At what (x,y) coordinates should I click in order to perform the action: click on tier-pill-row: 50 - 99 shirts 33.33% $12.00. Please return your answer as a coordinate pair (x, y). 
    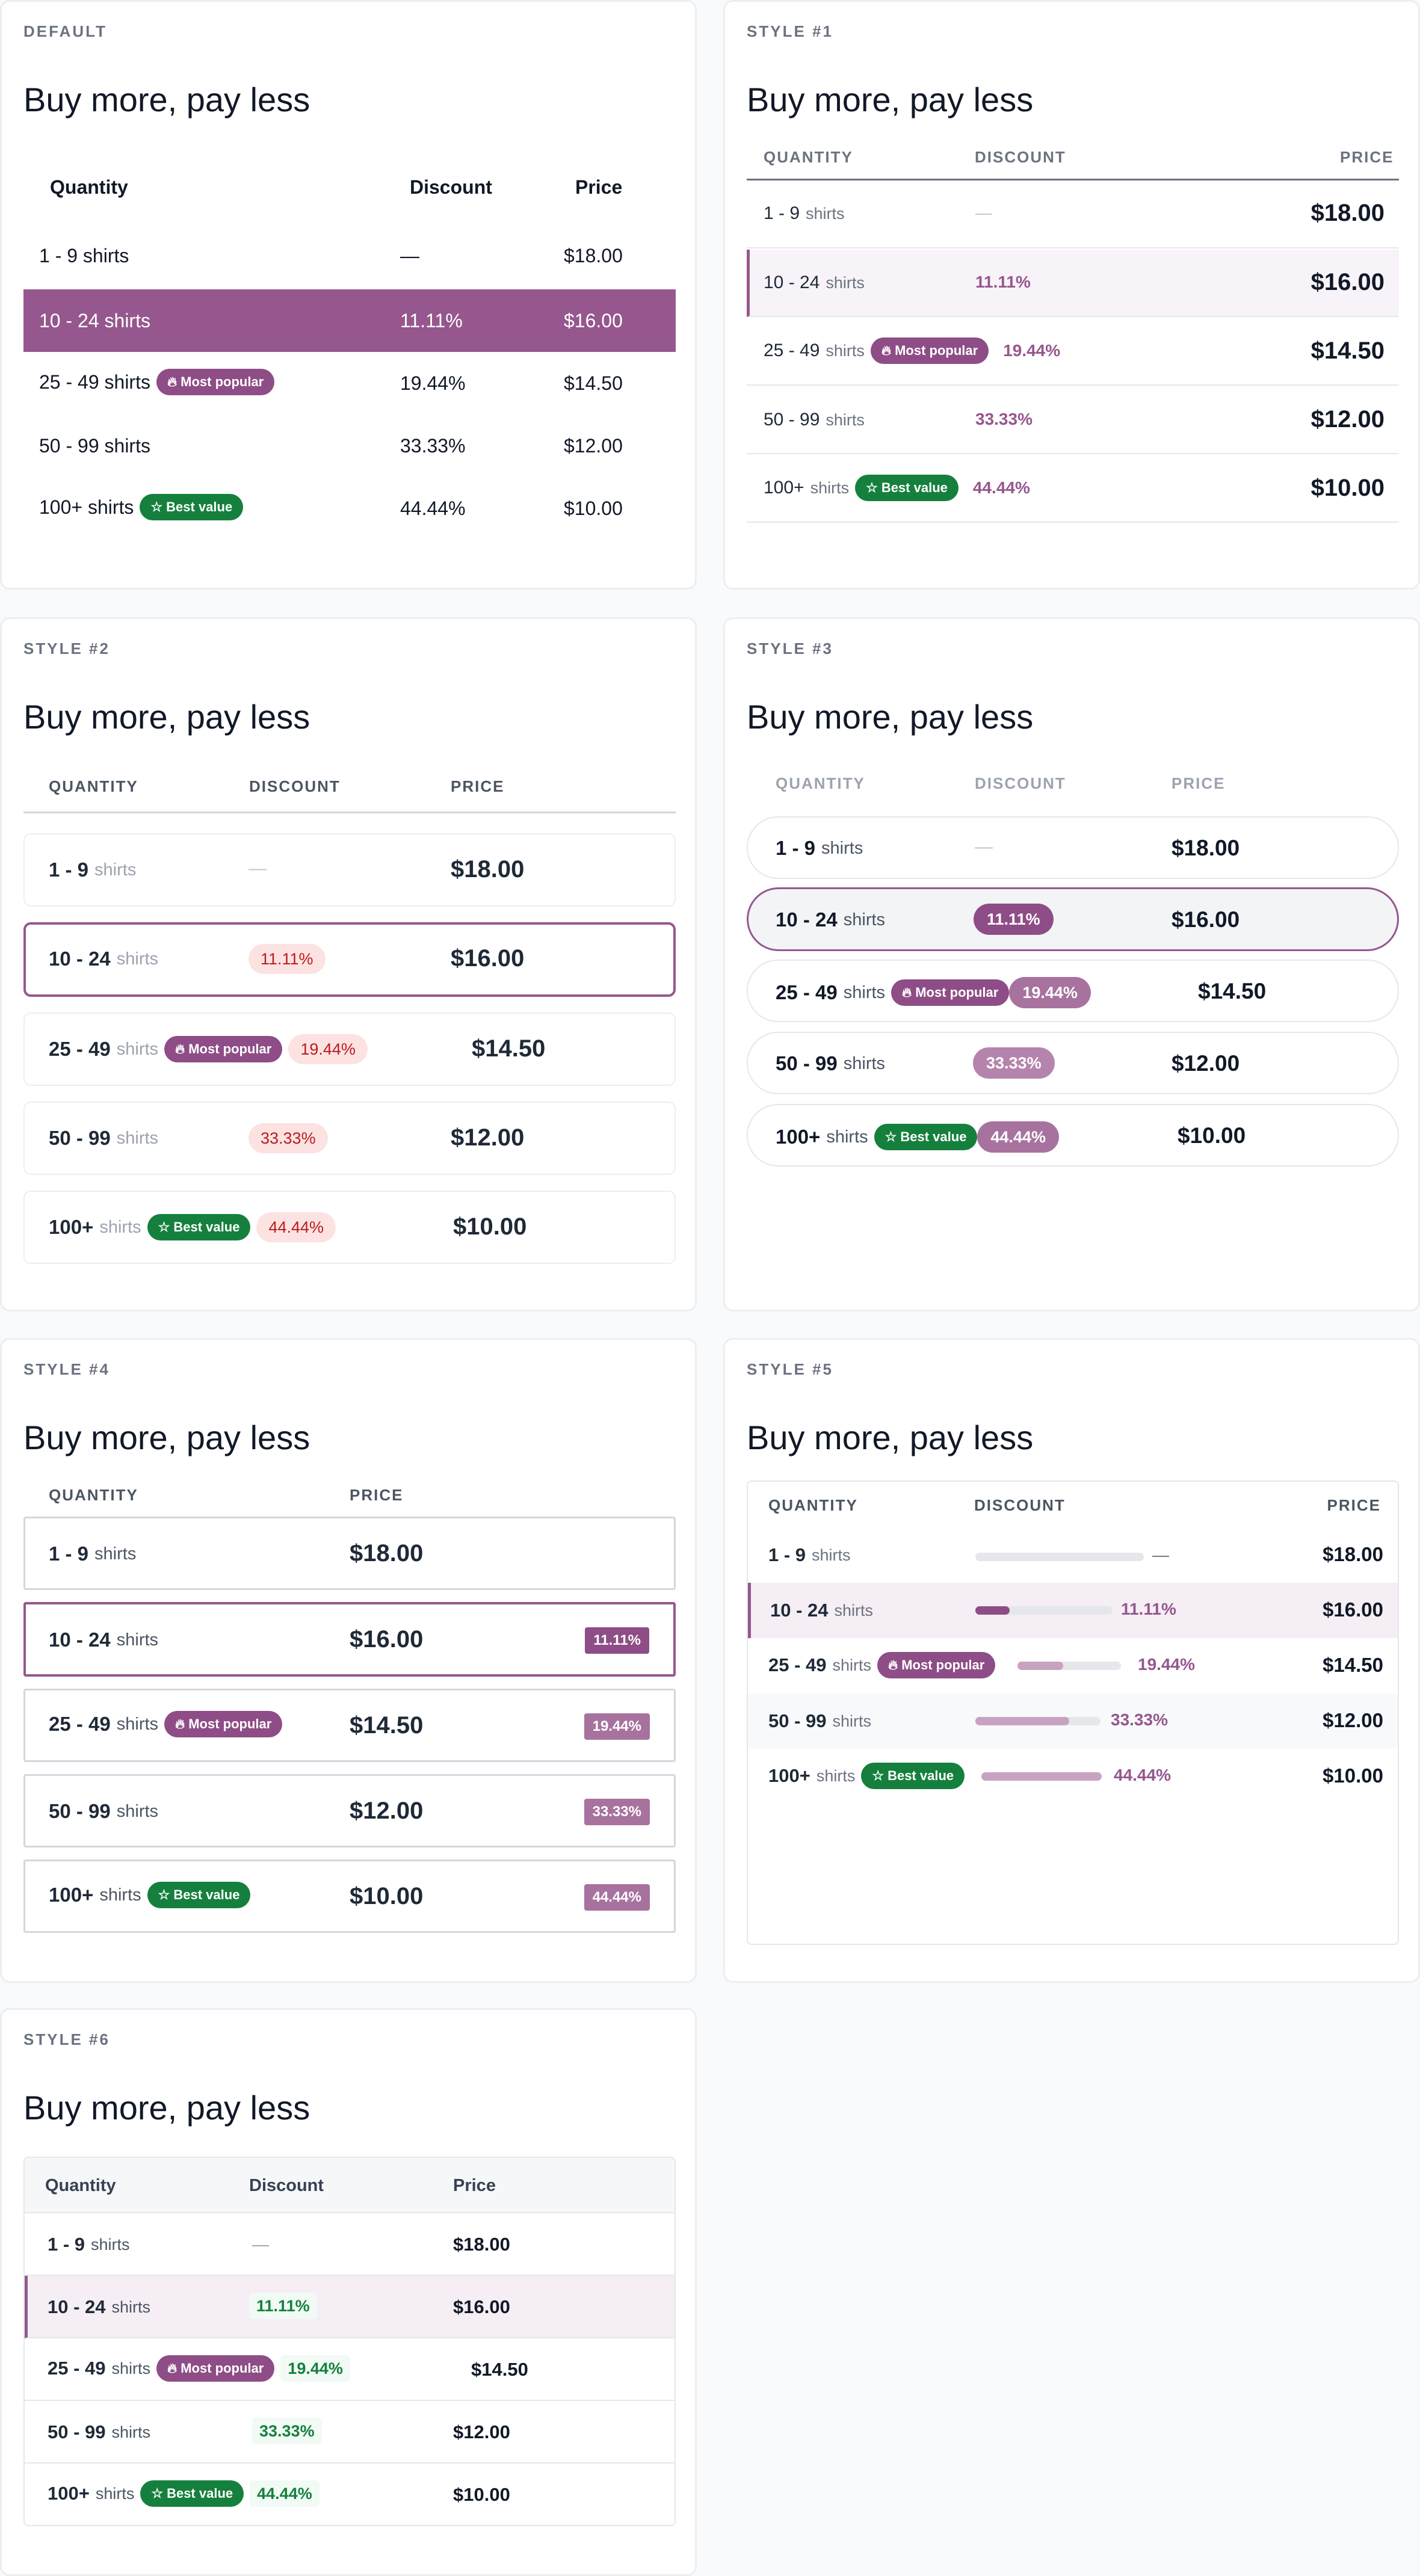
    Looking at the image, I should click on (1073, 1063).